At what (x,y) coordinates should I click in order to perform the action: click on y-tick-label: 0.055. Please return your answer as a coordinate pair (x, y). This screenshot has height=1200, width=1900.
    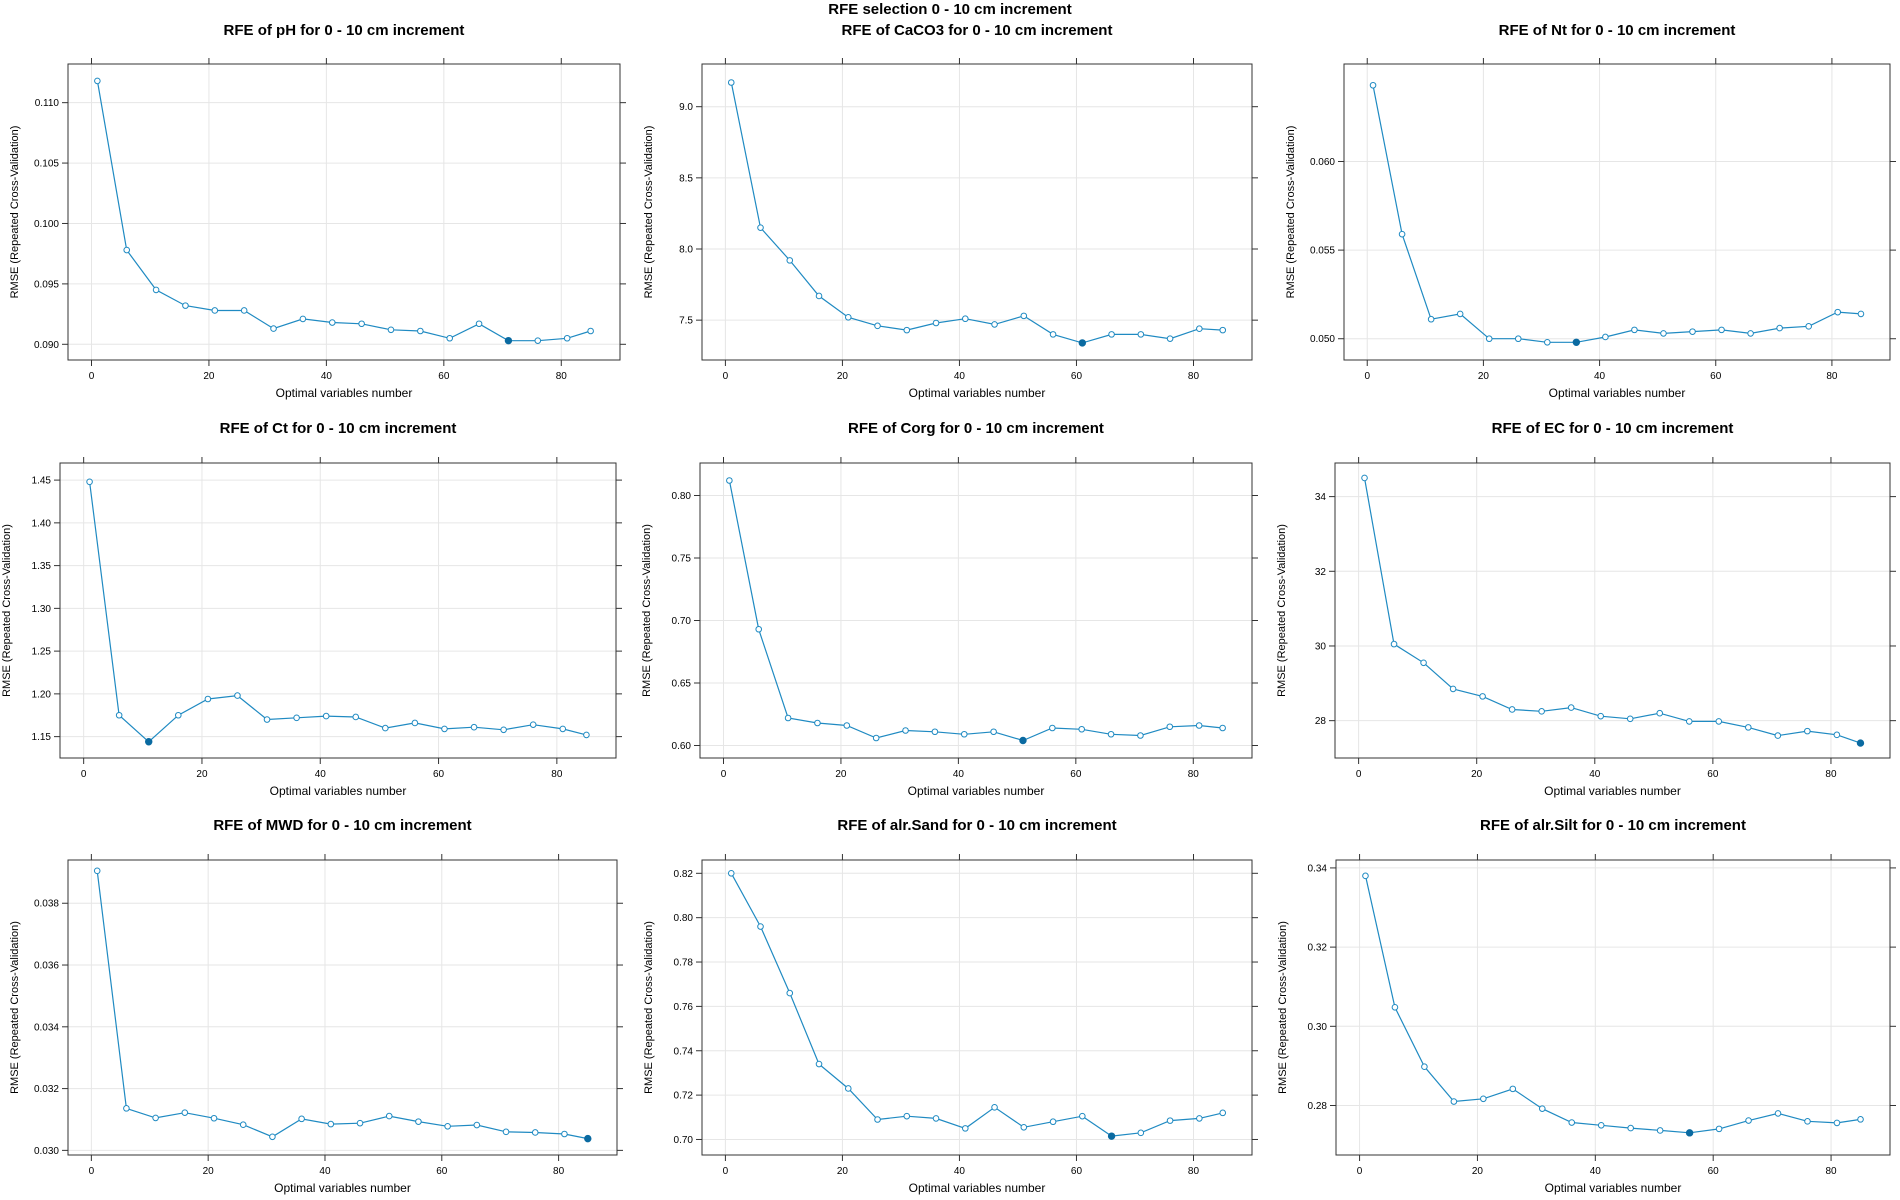
    Looking at the image, I should click on (1322, 251).